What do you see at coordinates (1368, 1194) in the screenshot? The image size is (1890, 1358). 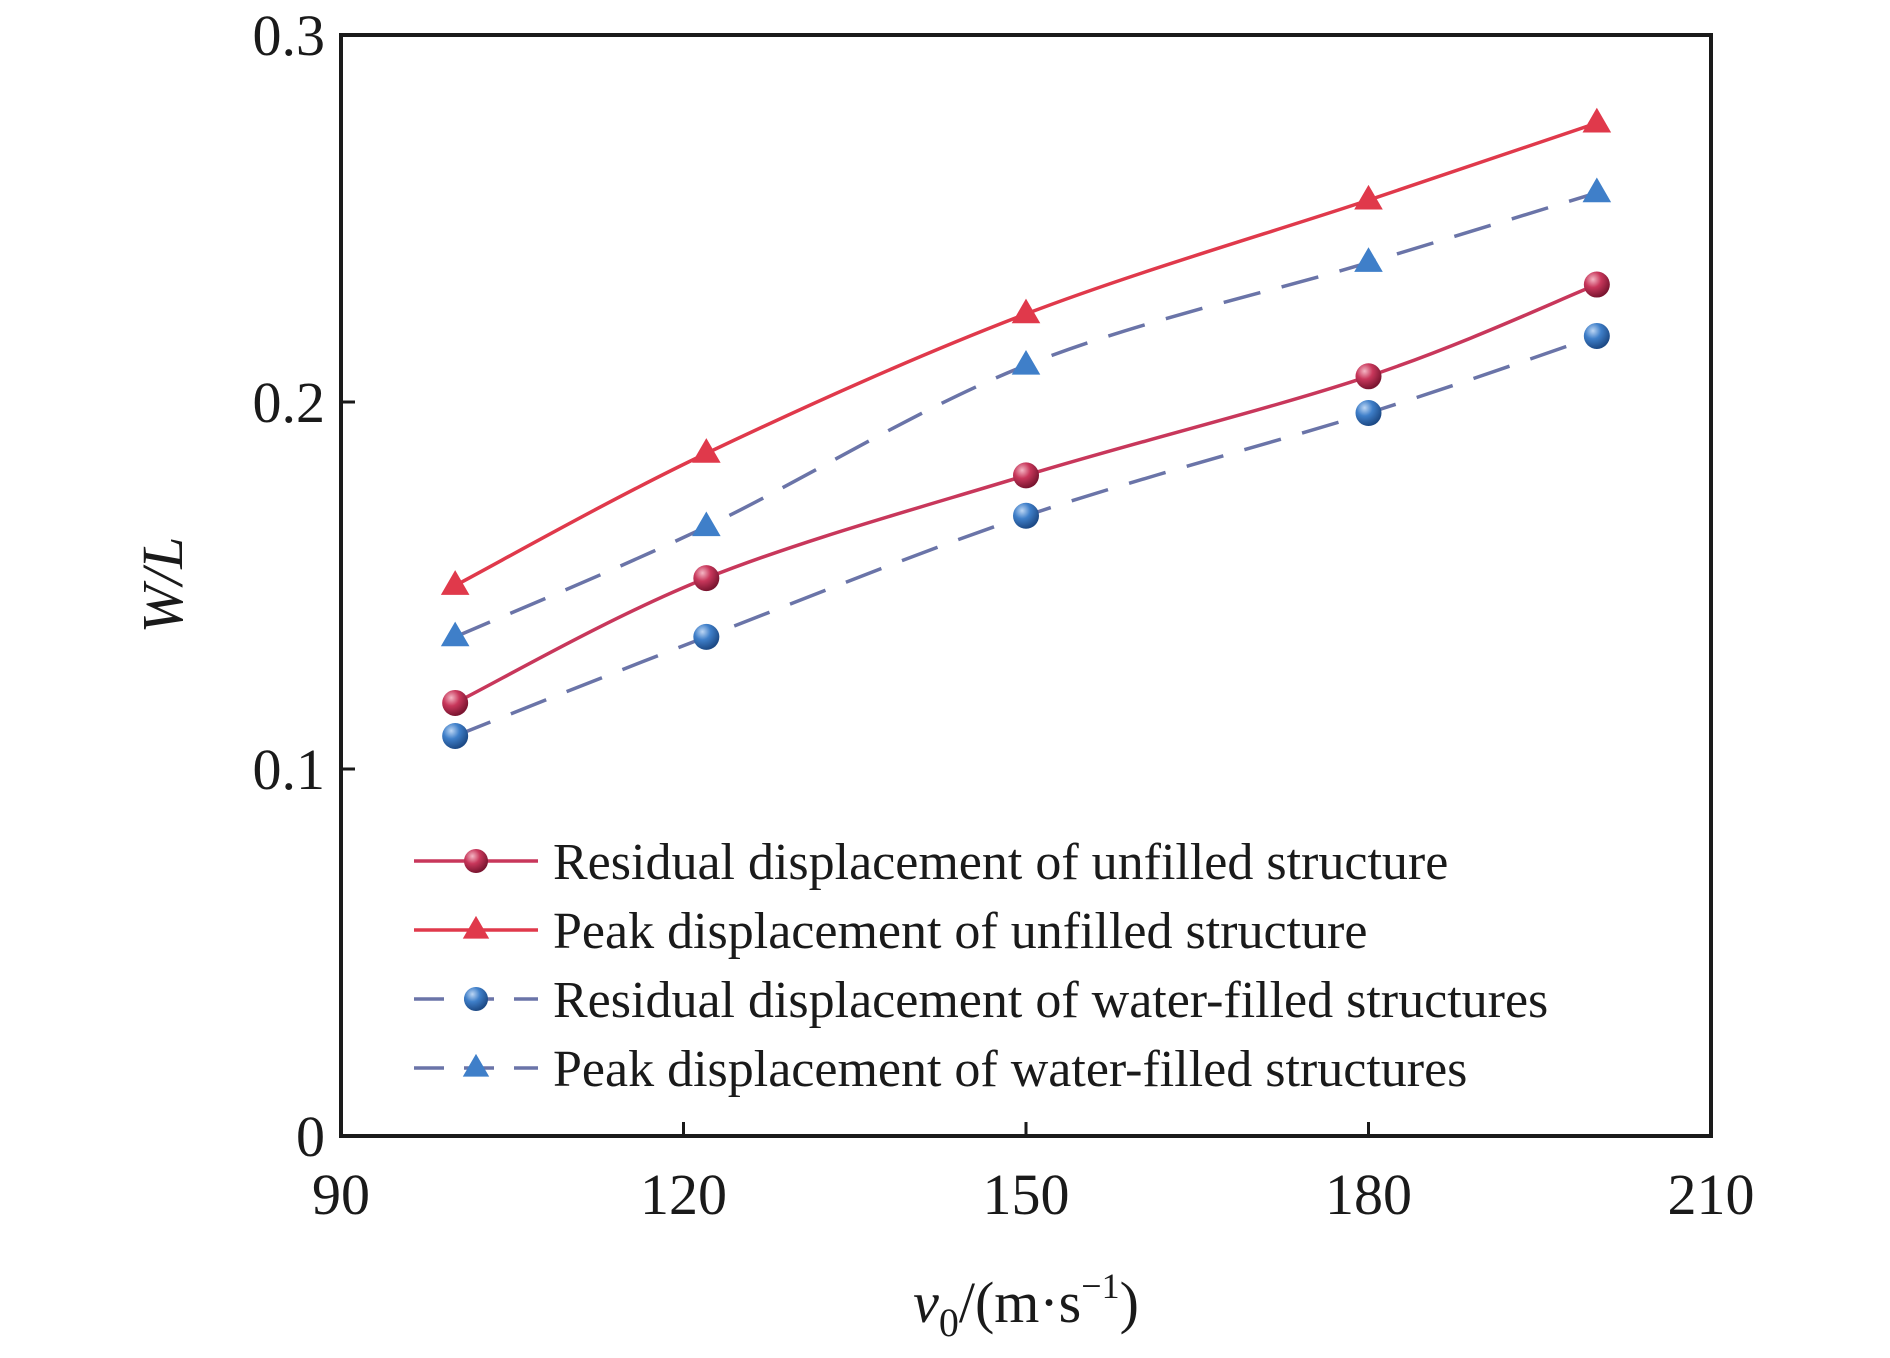 I see `x-tick-label: 180` at bounding box center [1368, 1194].